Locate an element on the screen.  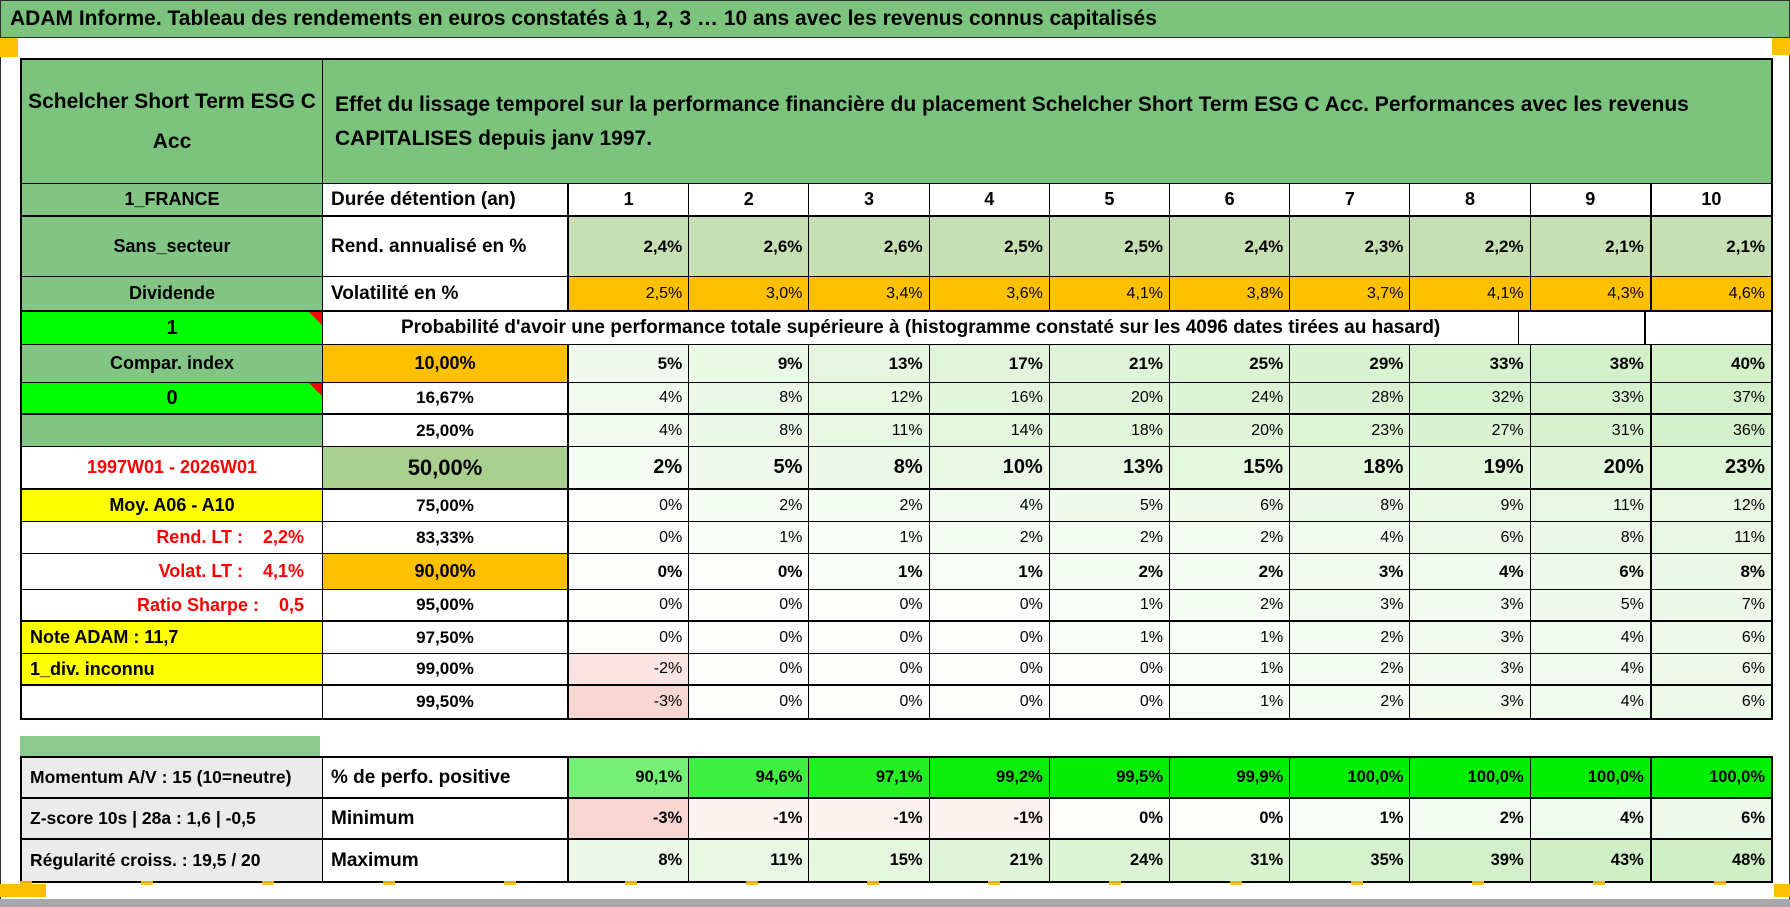
data-cell-p975-y8: 3% is located at coordinates (1469, 638).